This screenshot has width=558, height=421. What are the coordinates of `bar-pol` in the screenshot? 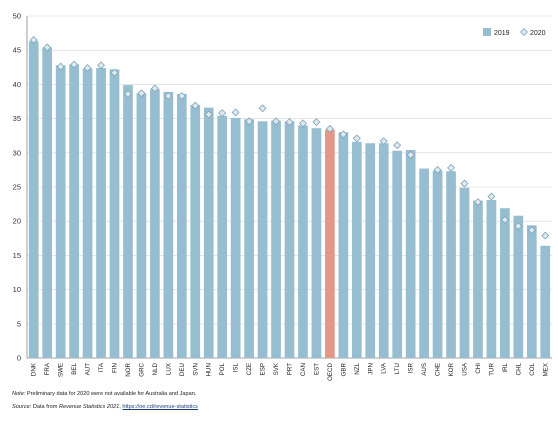 It's located at (222, 236).